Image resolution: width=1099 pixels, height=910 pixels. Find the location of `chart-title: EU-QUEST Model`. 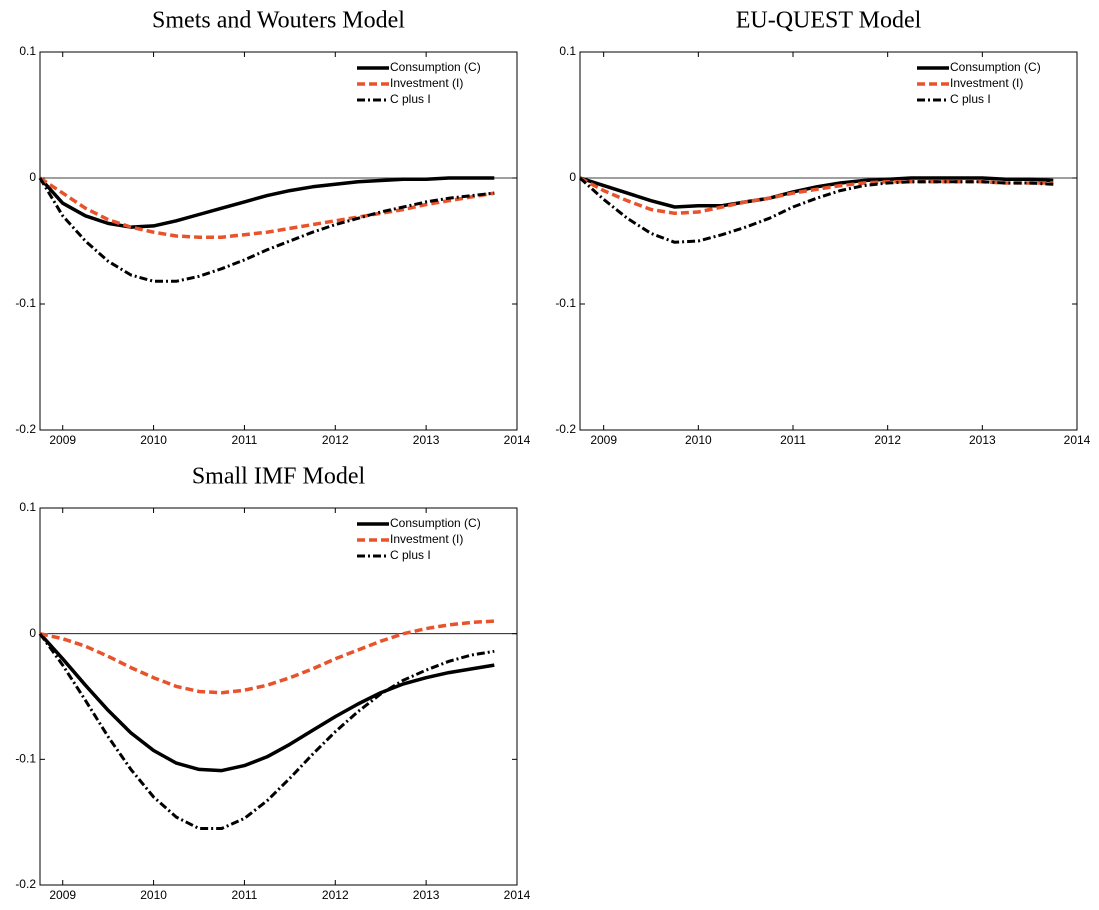

chart-title: EU-QUEST Model is located at coordinates (829, 21).